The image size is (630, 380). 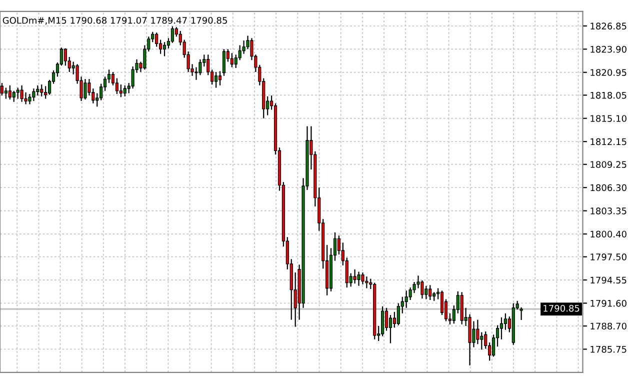 What do you see at coordinates (608, 349) in the screenshot?
I see `y-tick-label: 1785.75` at bounding box center [608, 349].